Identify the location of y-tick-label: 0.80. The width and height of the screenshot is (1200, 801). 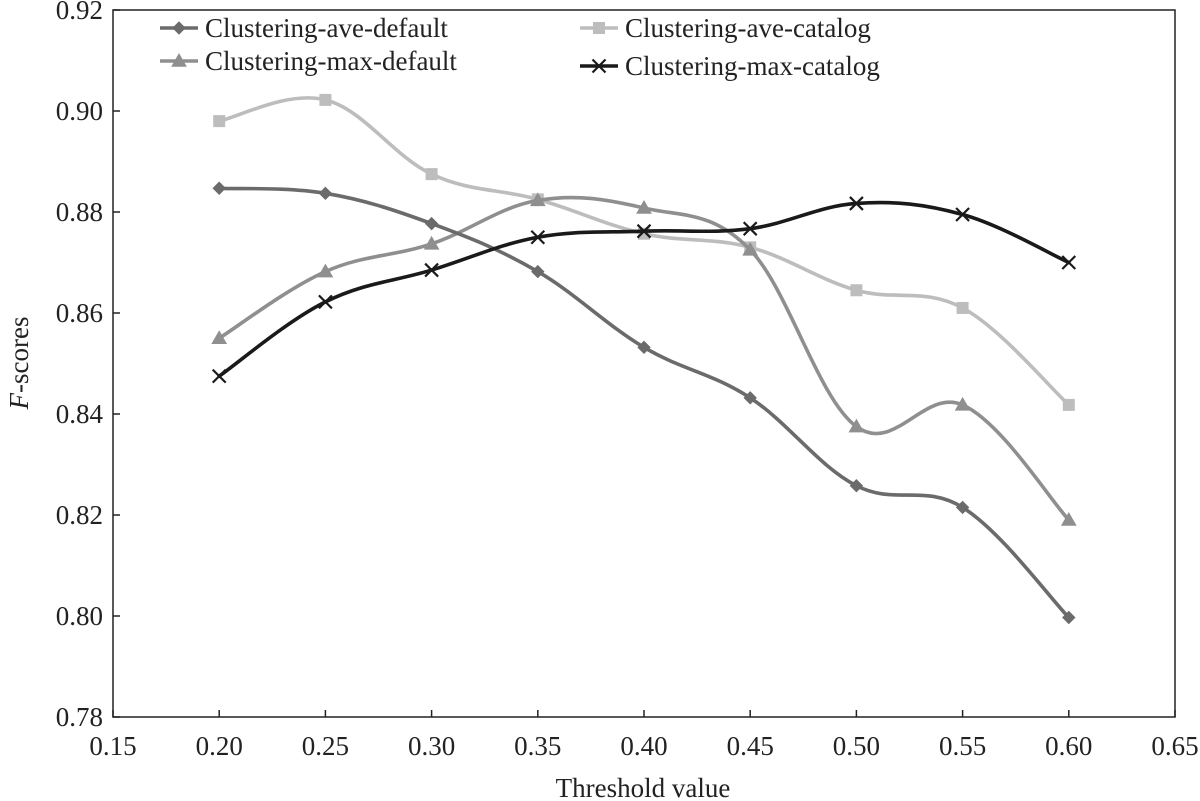
(79, 616).